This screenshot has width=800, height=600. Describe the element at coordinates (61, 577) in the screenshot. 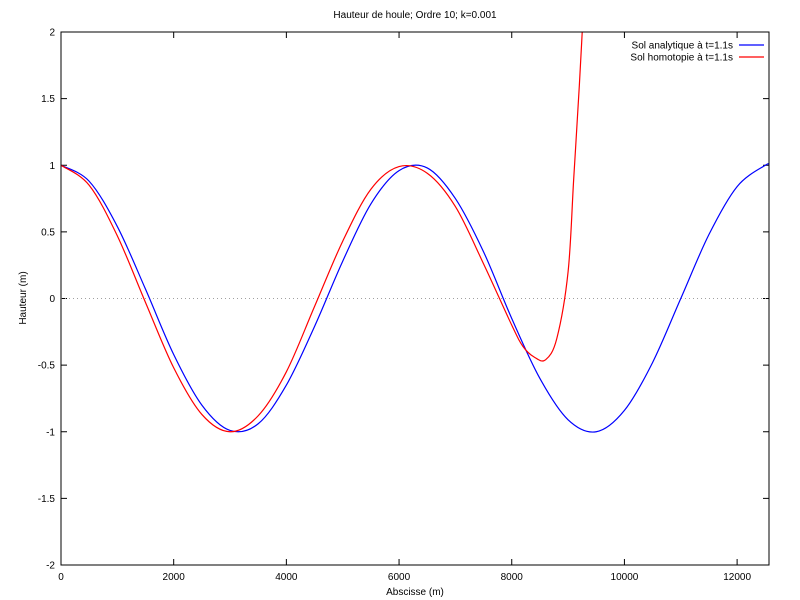

I see `x-tick-label: 0` at that location.